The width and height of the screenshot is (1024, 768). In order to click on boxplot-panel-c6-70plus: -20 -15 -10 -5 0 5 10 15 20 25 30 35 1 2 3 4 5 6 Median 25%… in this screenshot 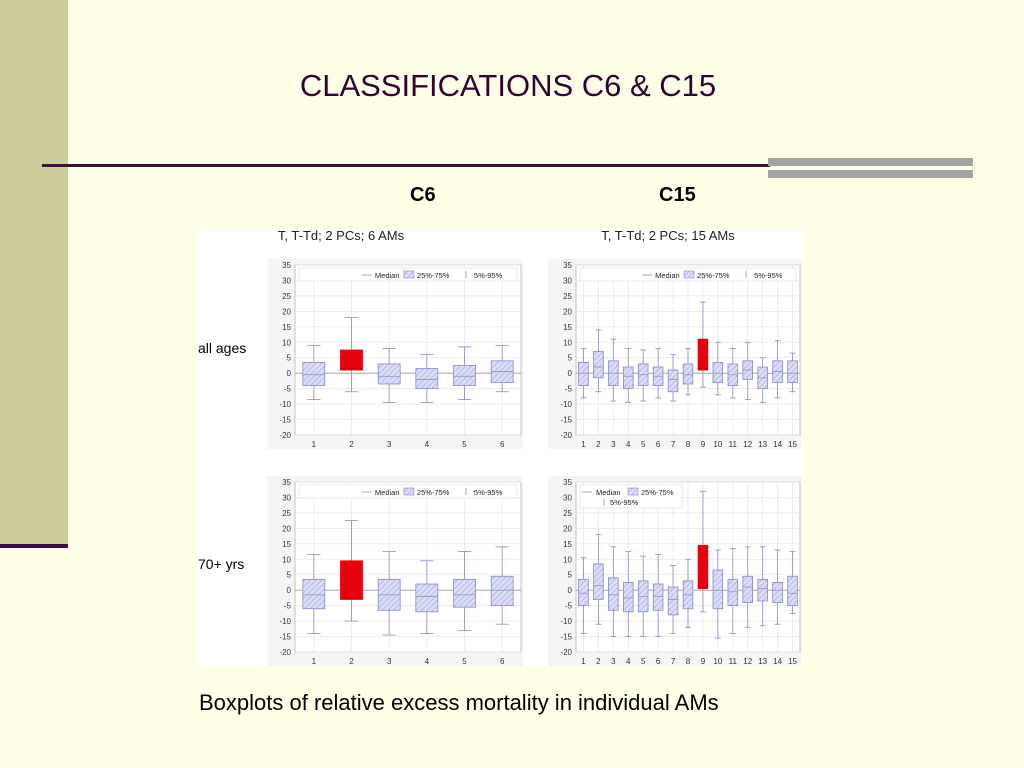, I will do `click(395, 571)`.